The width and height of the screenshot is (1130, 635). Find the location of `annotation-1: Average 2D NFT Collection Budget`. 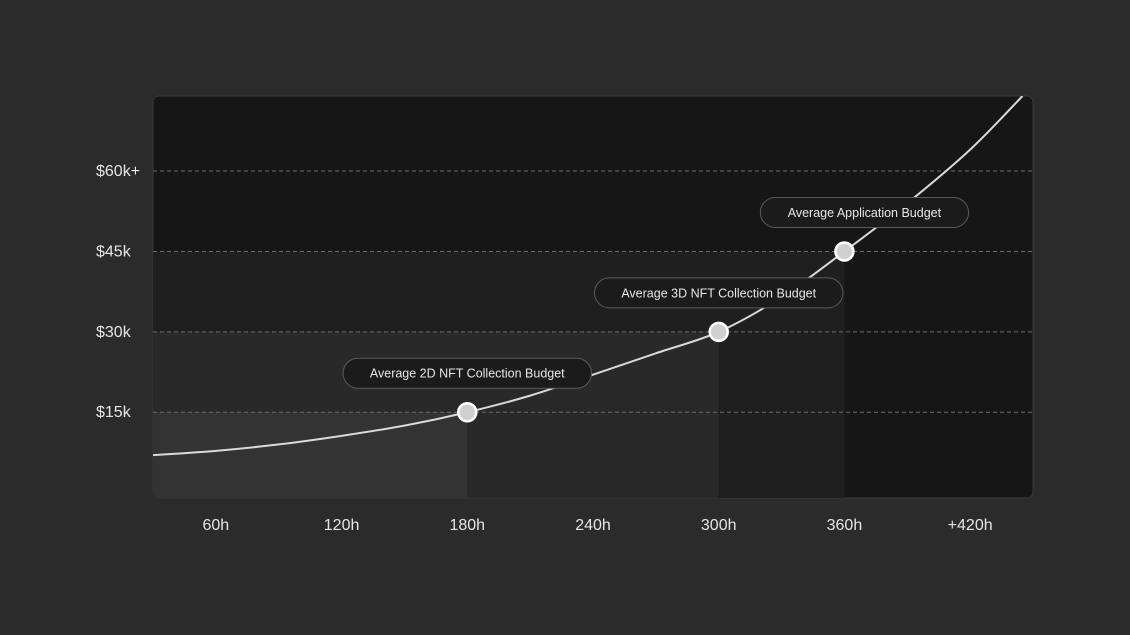

annotation-1: Average 2D NFT Collection Budget is located at coordinates (467, 390).